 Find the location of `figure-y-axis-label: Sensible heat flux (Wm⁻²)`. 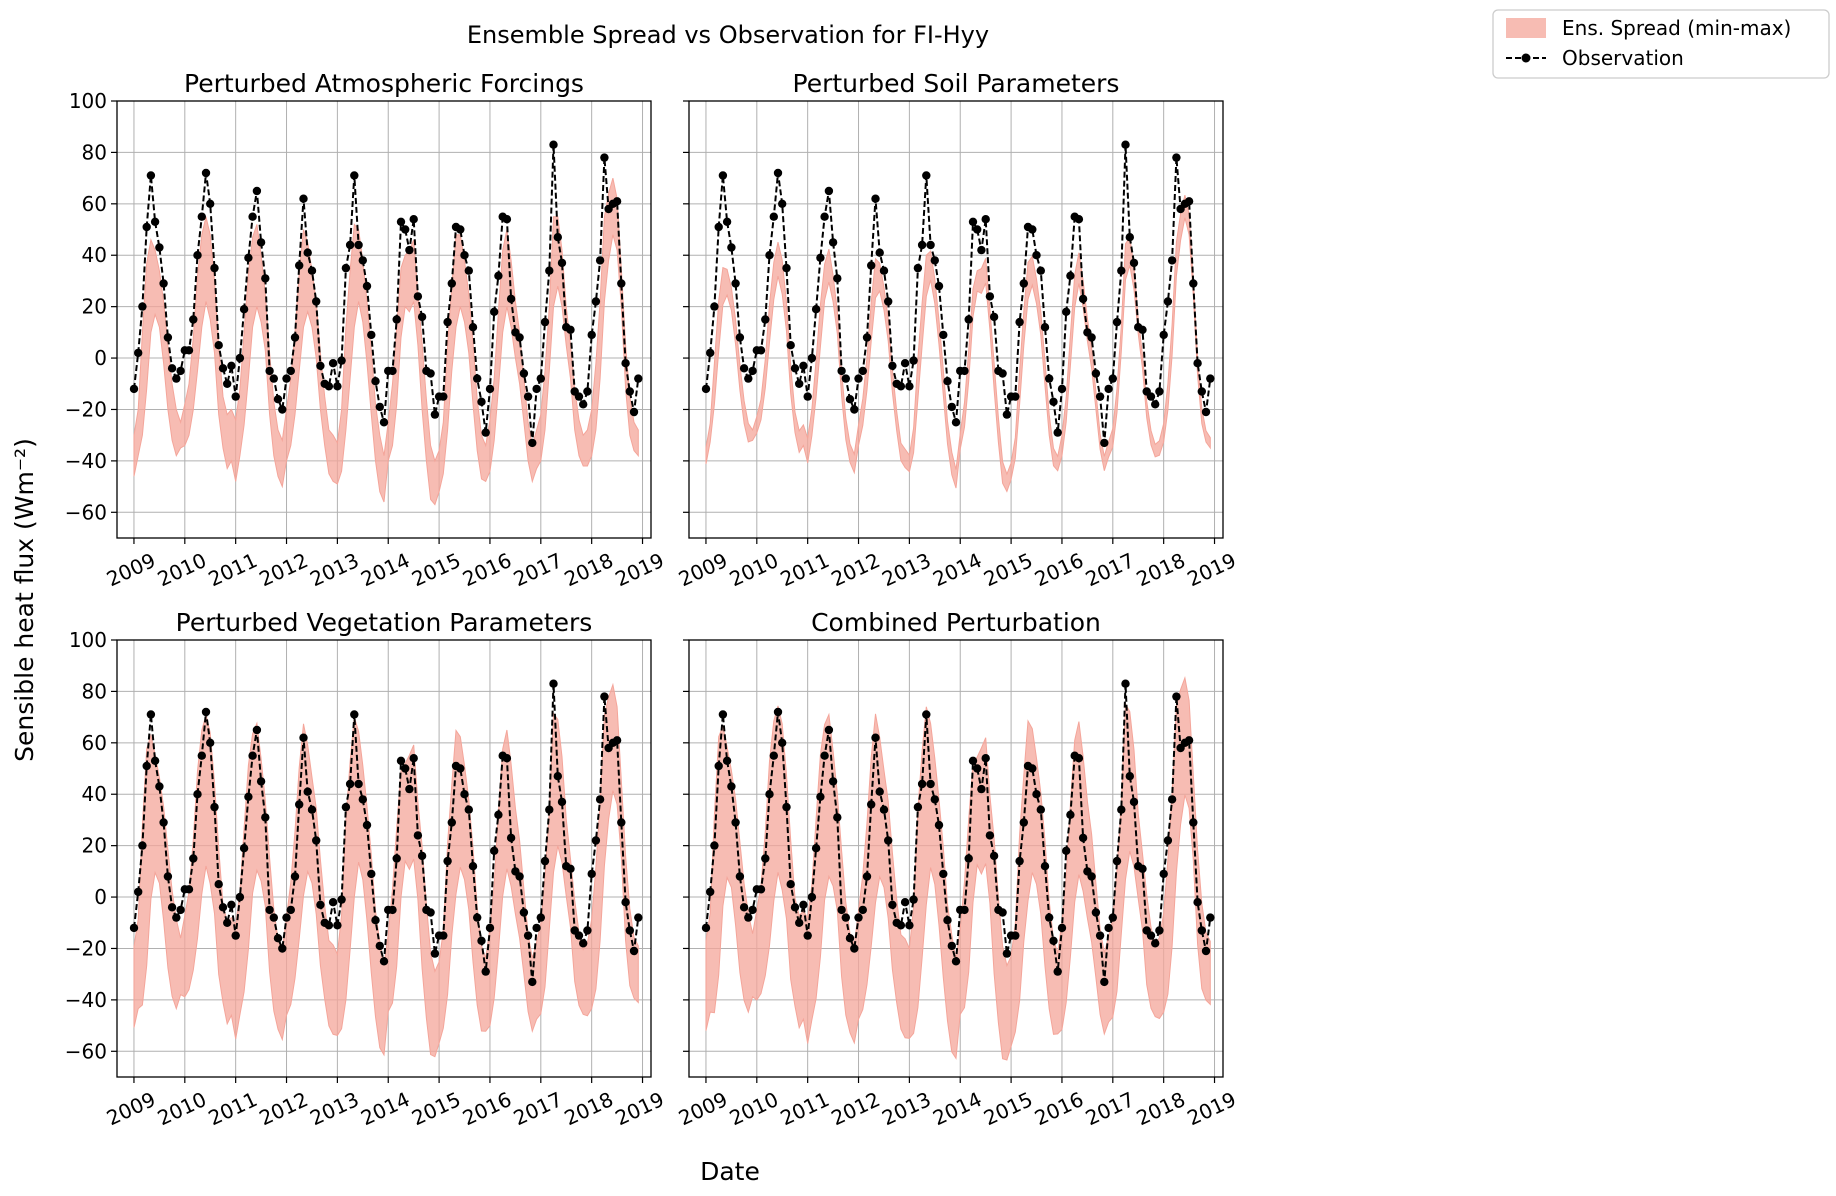

figure-y-axis-label: Sensible heat flux (Wm⁻²) is located at coordinates (24, 600).